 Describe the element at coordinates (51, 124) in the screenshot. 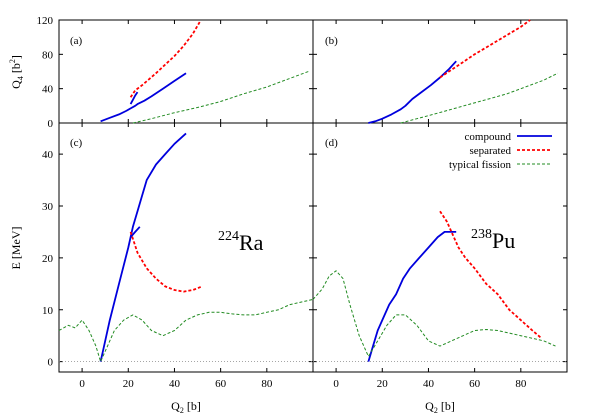

I see `q4-tick-label: 0` at that location.